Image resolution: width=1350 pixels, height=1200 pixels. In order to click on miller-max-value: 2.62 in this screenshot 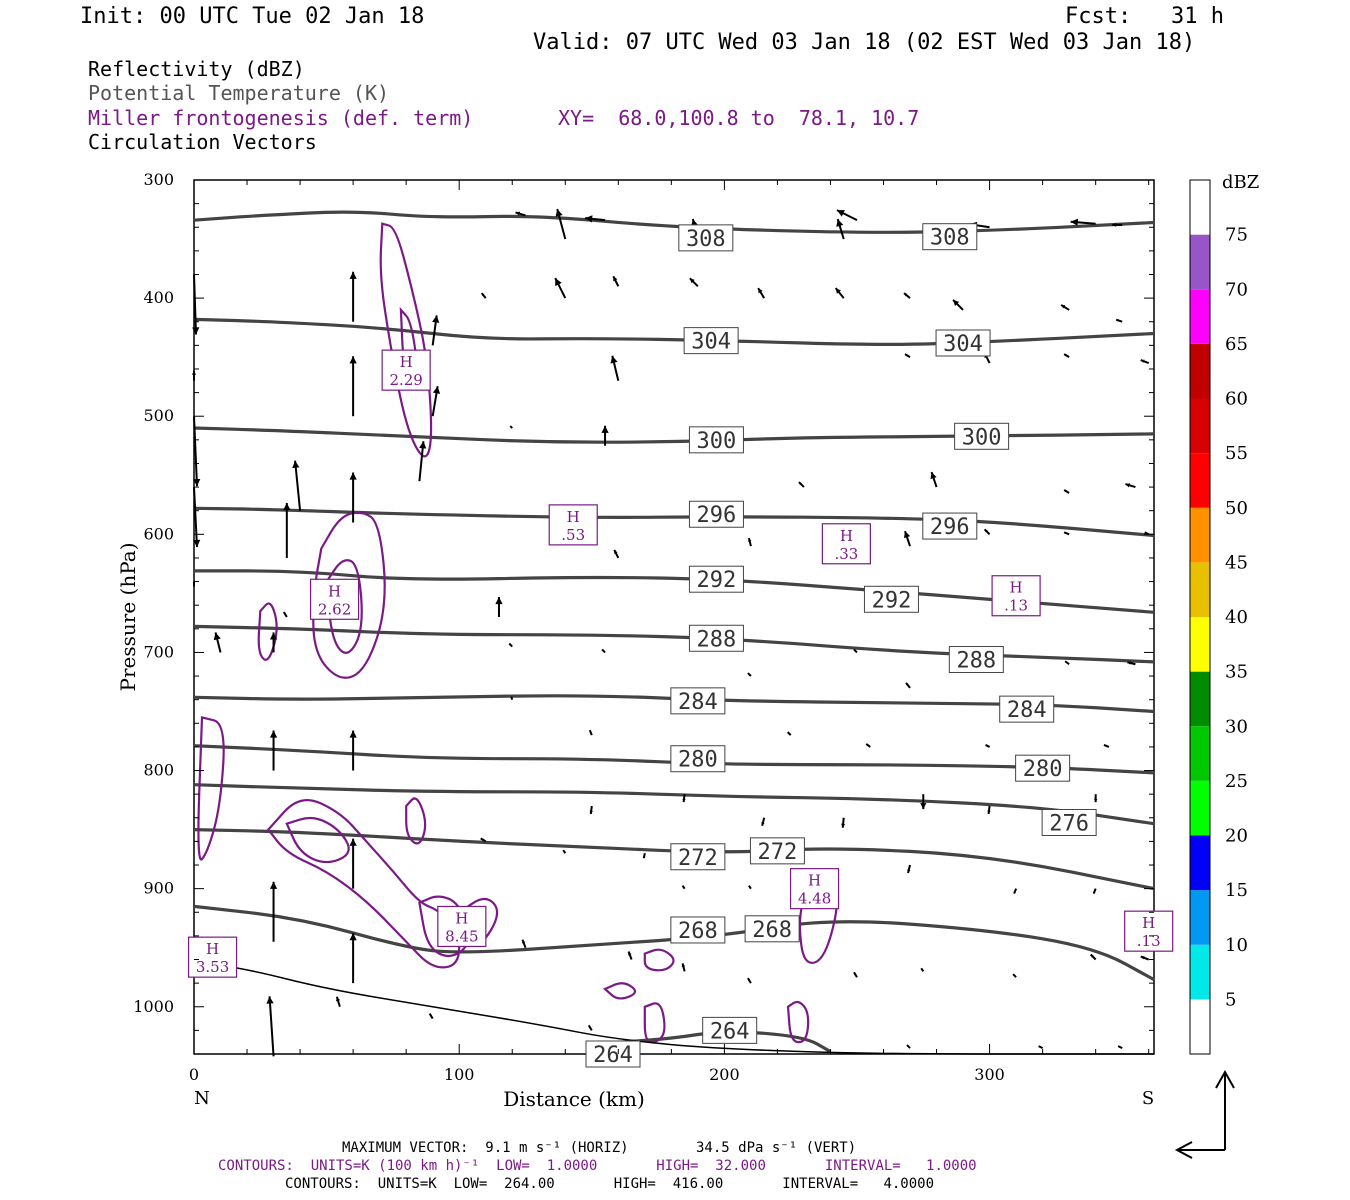, I will do `click(334, 609)`.